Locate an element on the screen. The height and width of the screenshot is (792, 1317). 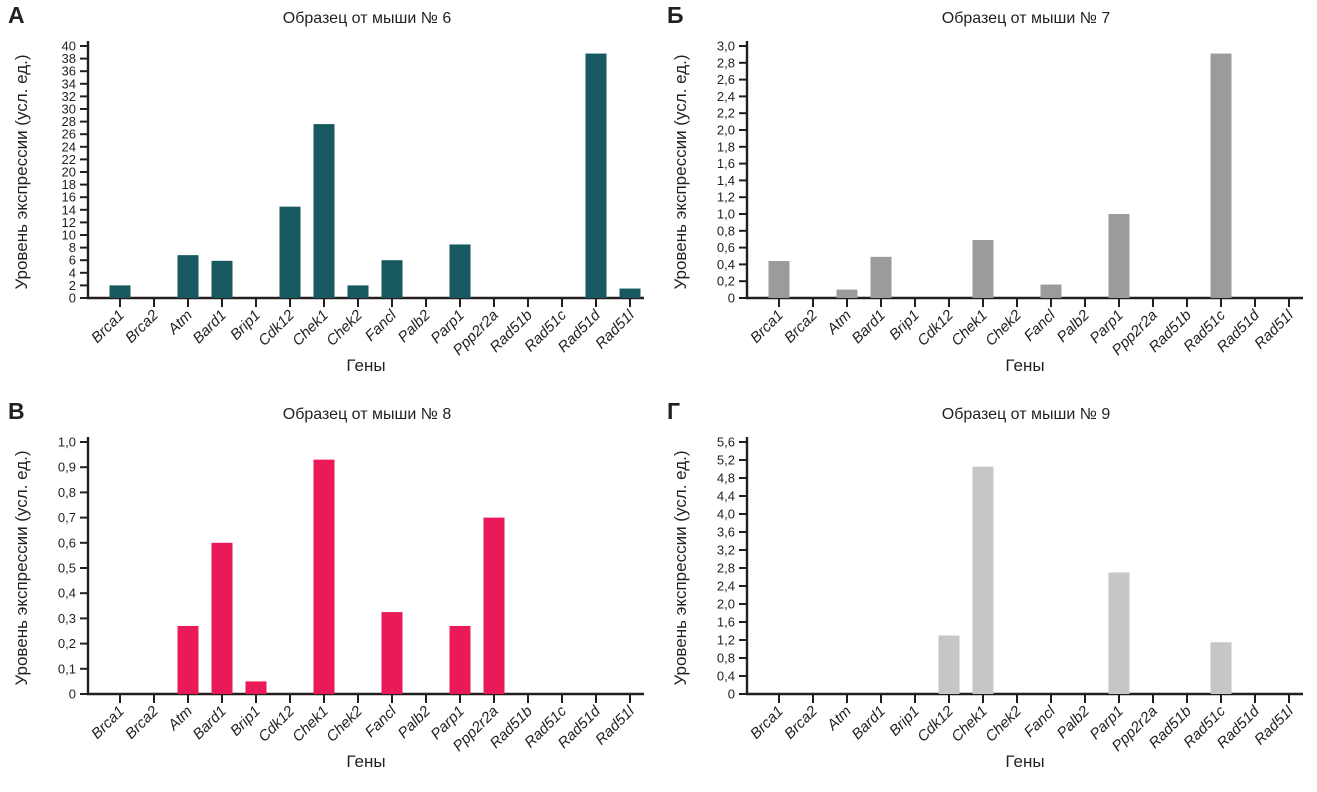
y-tick-label: 12 is located at coordinates (69, 222).